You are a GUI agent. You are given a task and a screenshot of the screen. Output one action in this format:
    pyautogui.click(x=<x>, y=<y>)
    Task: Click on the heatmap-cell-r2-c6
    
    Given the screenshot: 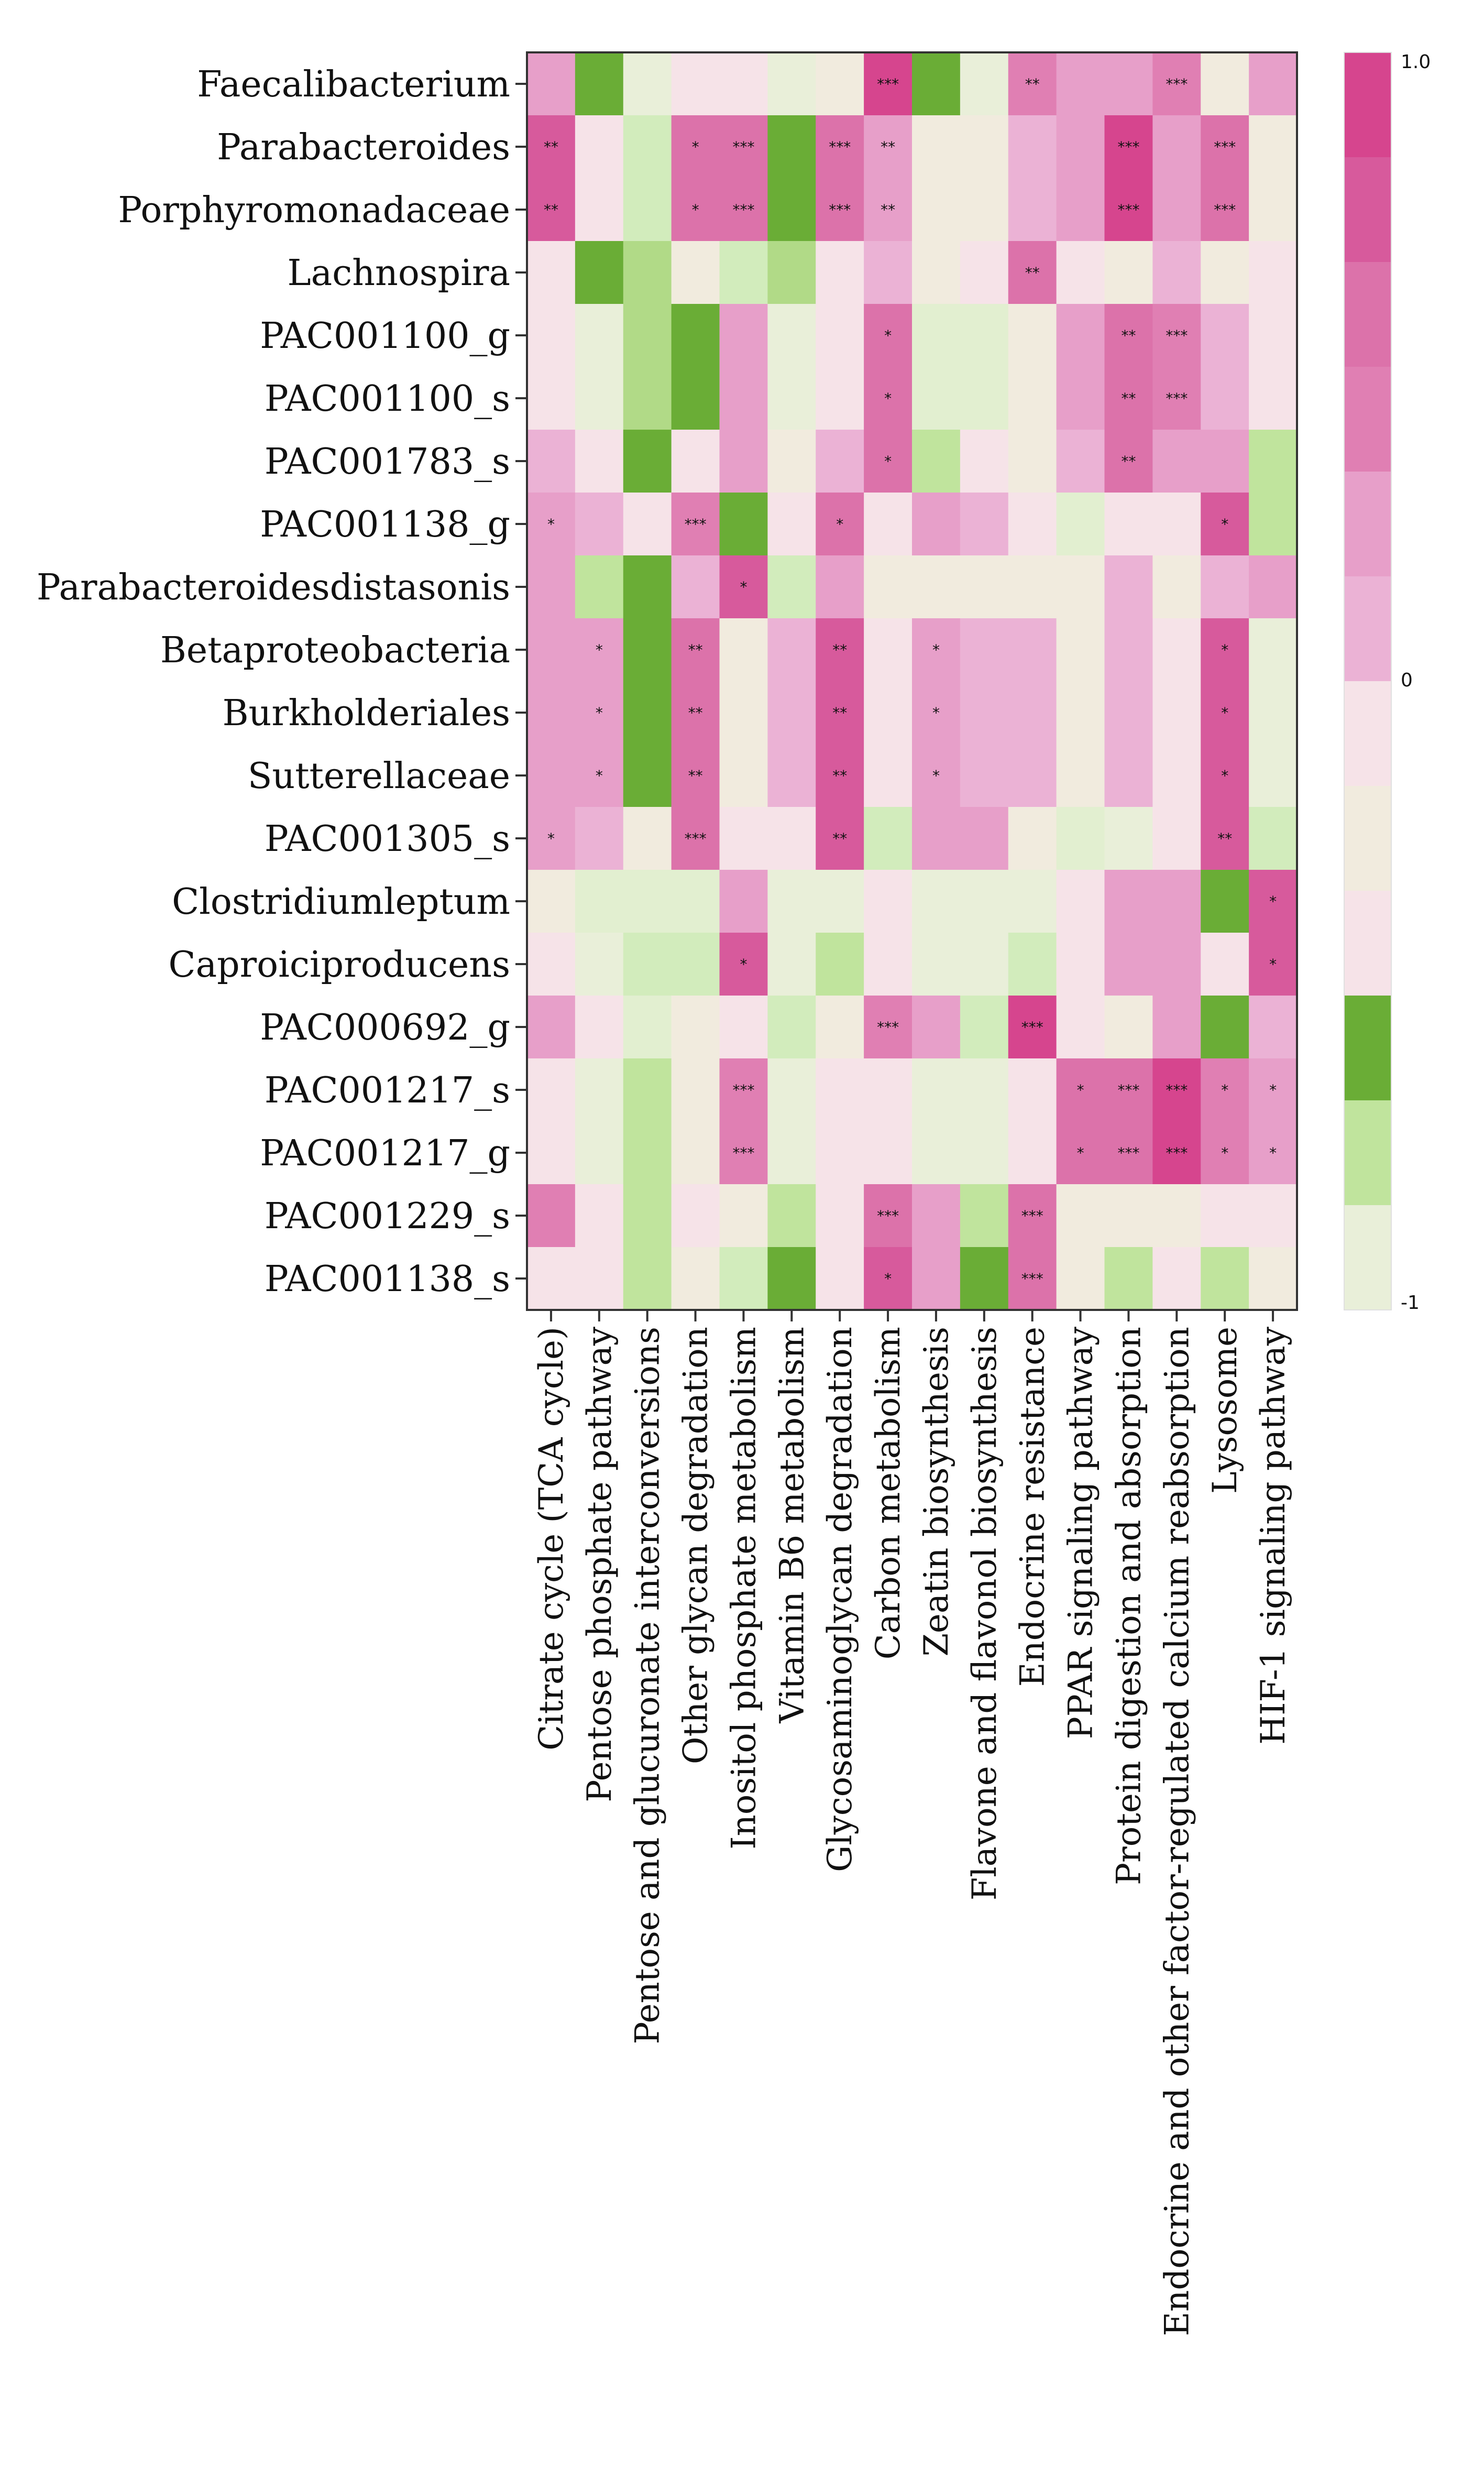 What is the action you would take?
    pyautogui.click(x=840, y=210)
    